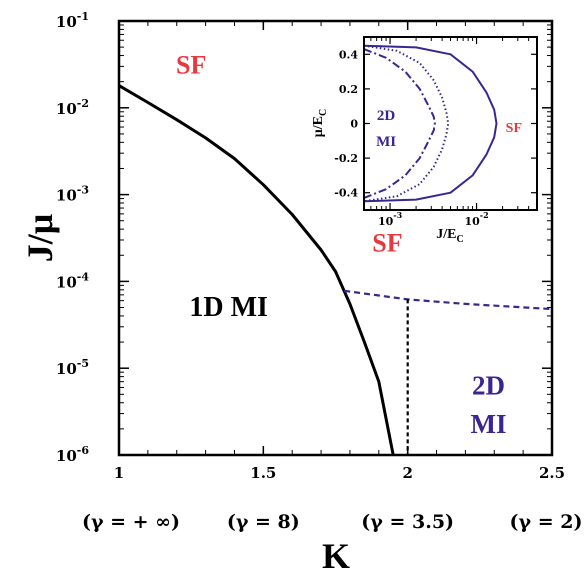 This screenshot has width=587, height=573. Describe the element at coordinates (72, 454) in the screenshot. I see `y-tick-label: 10⁻⁶` at that location.